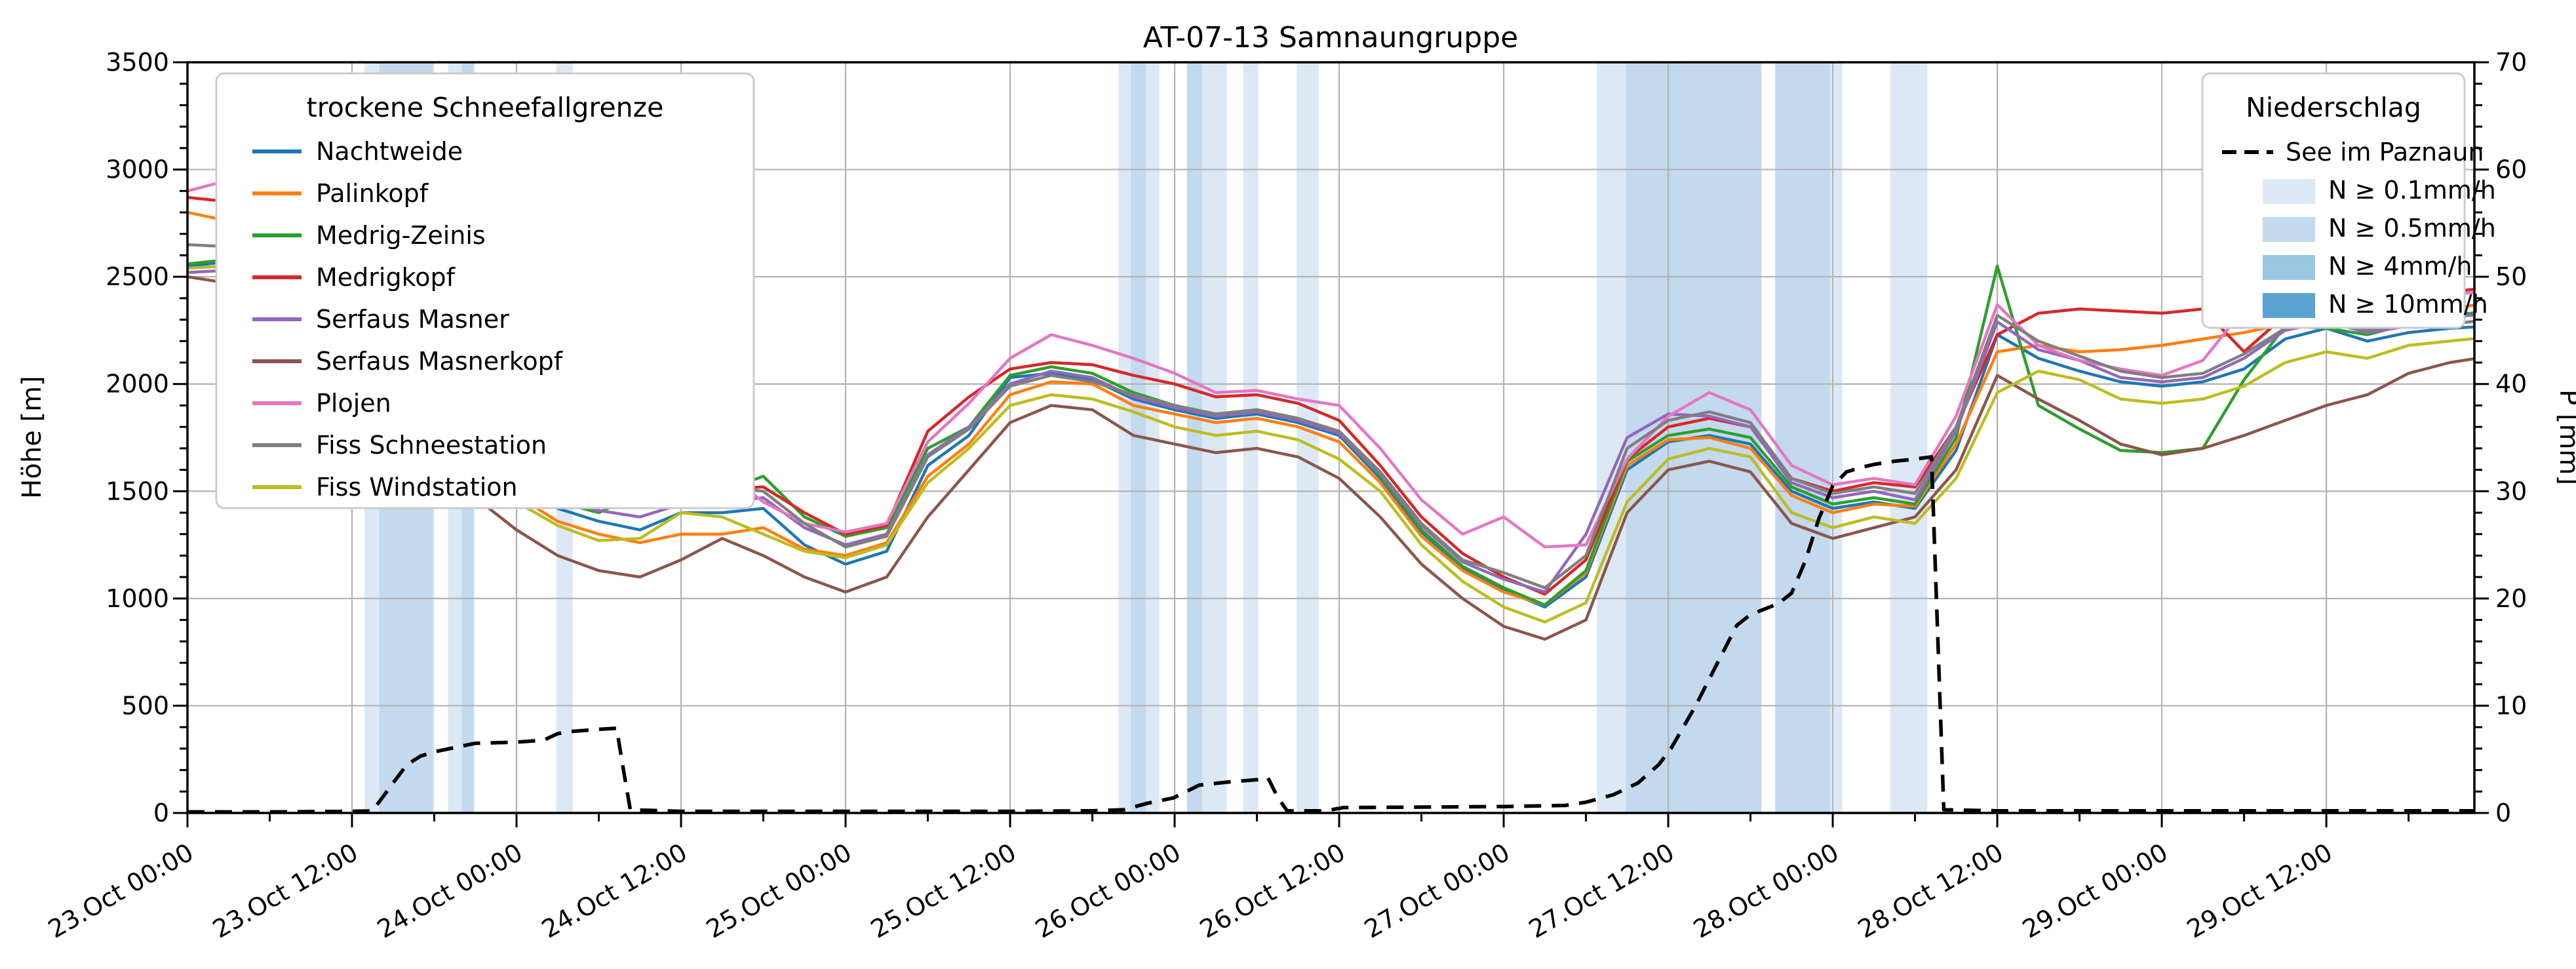 The height and width of the screenshot is (969, 2576). I want to click on y-right-tick-label: 50, so click(2511, 276).